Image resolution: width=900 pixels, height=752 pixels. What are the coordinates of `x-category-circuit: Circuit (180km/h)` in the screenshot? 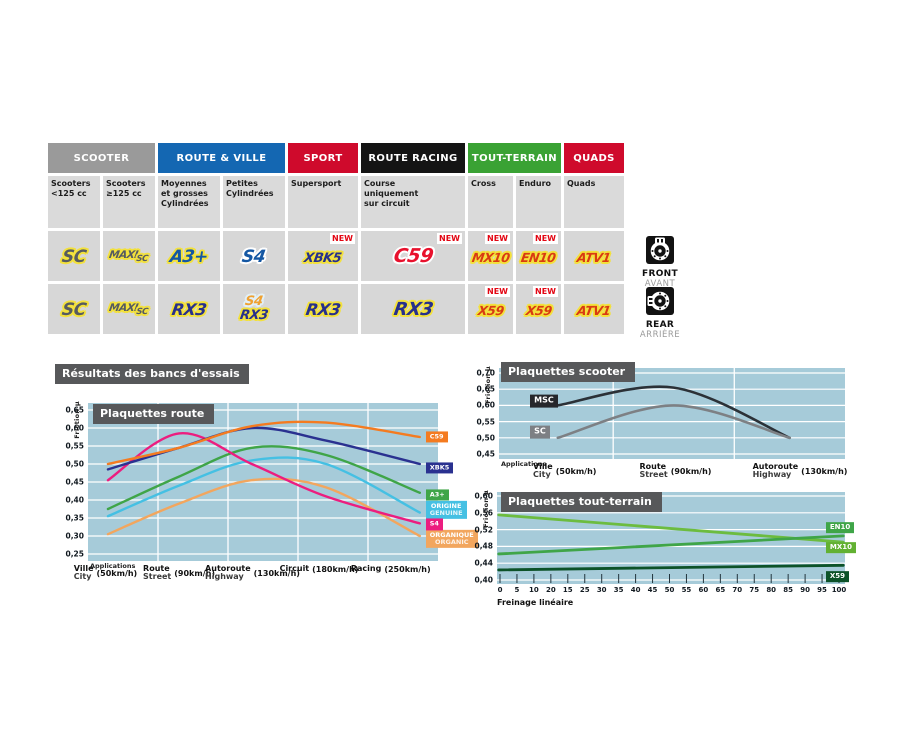 It's located at (319, 569).